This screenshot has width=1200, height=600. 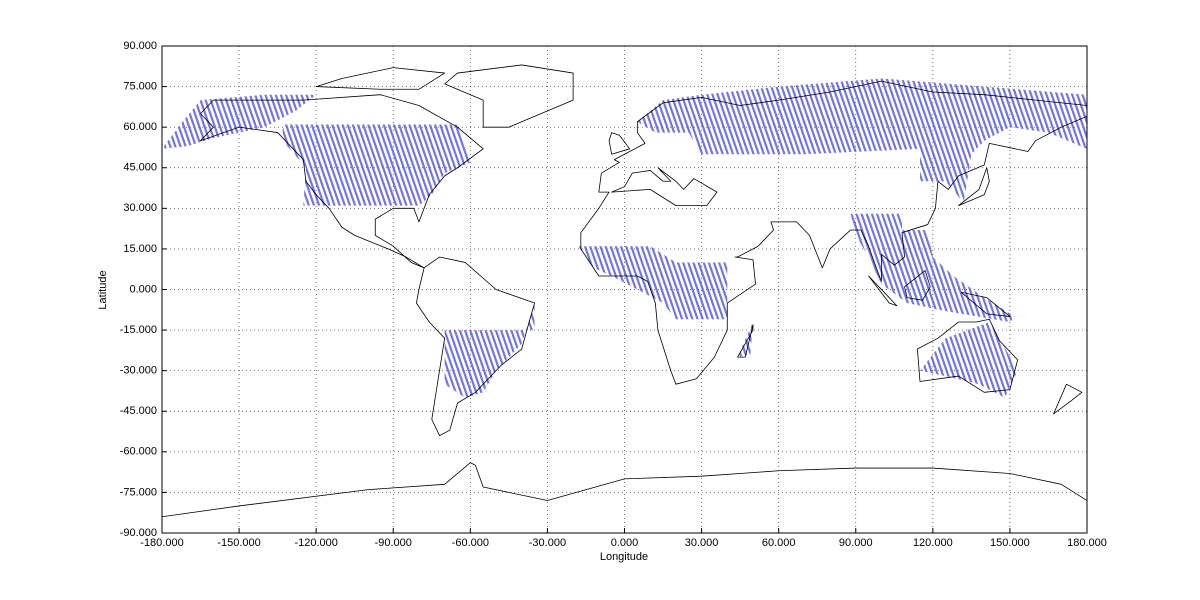 What do you see at coordinates (138, 371) in the screenshot?
I see `y-tick-label: -30.000` at bounding box center [138, 371].